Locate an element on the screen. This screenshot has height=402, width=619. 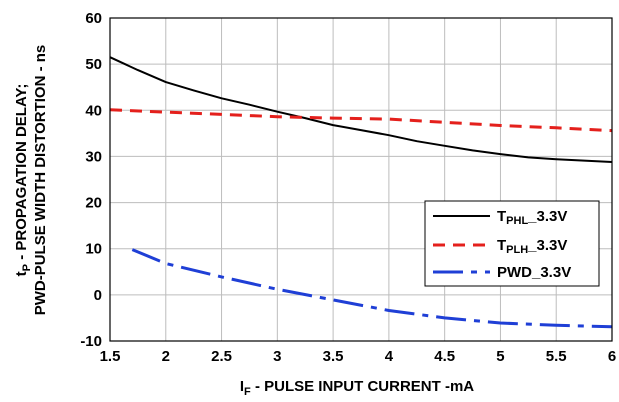
x-tick-label: 3 is located at coordinates (277, 356).